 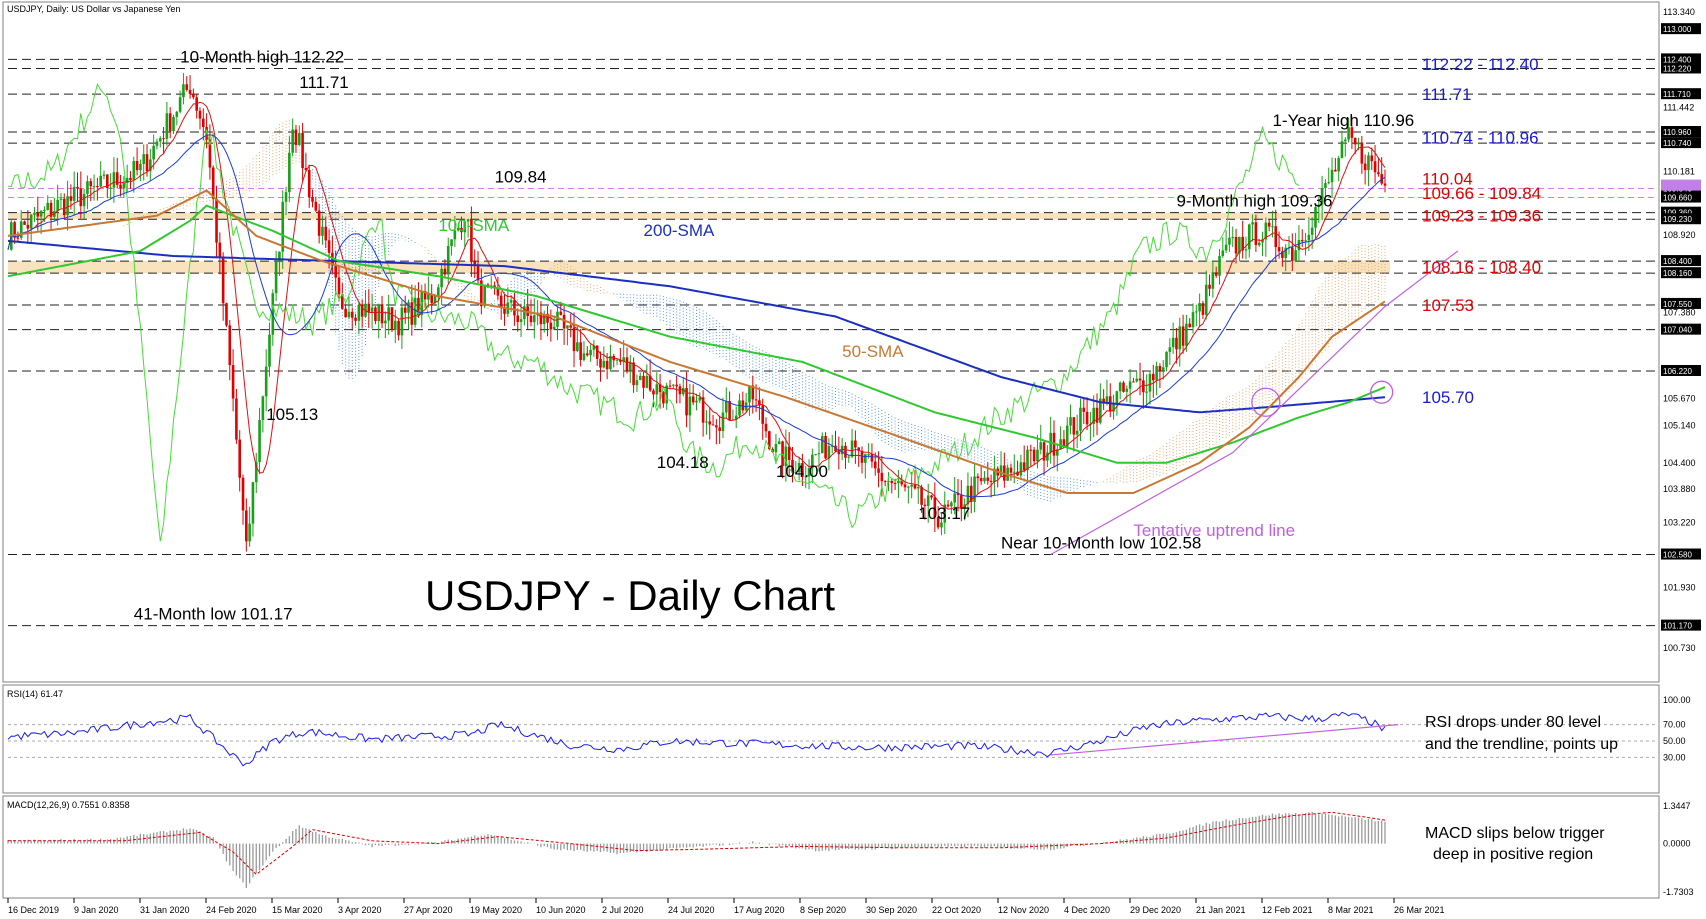 I want to click on date-label-9: 2 Jul 2020, so click(x=623, y=910).